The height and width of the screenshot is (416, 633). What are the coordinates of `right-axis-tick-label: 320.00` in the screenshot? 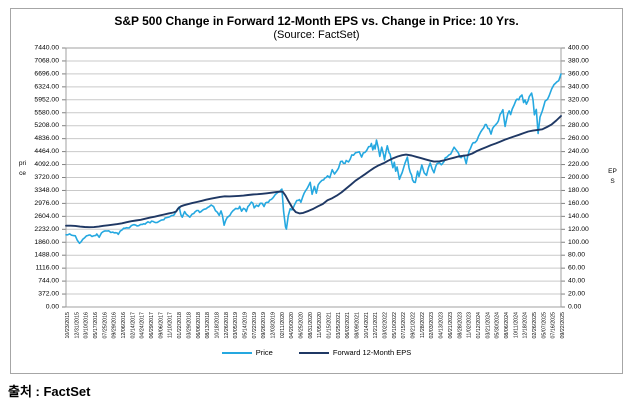 It's located at (578, 99).